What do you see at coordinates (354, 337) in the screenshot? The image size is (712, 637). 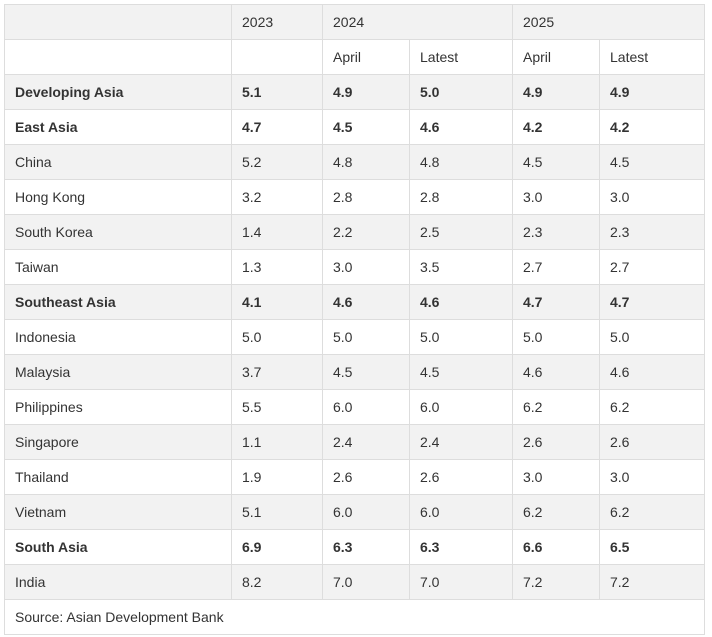 I see `table-row: Indonesia 5.0 5.0 5.0 5.0 5.0` at bounding box center [354, 337].